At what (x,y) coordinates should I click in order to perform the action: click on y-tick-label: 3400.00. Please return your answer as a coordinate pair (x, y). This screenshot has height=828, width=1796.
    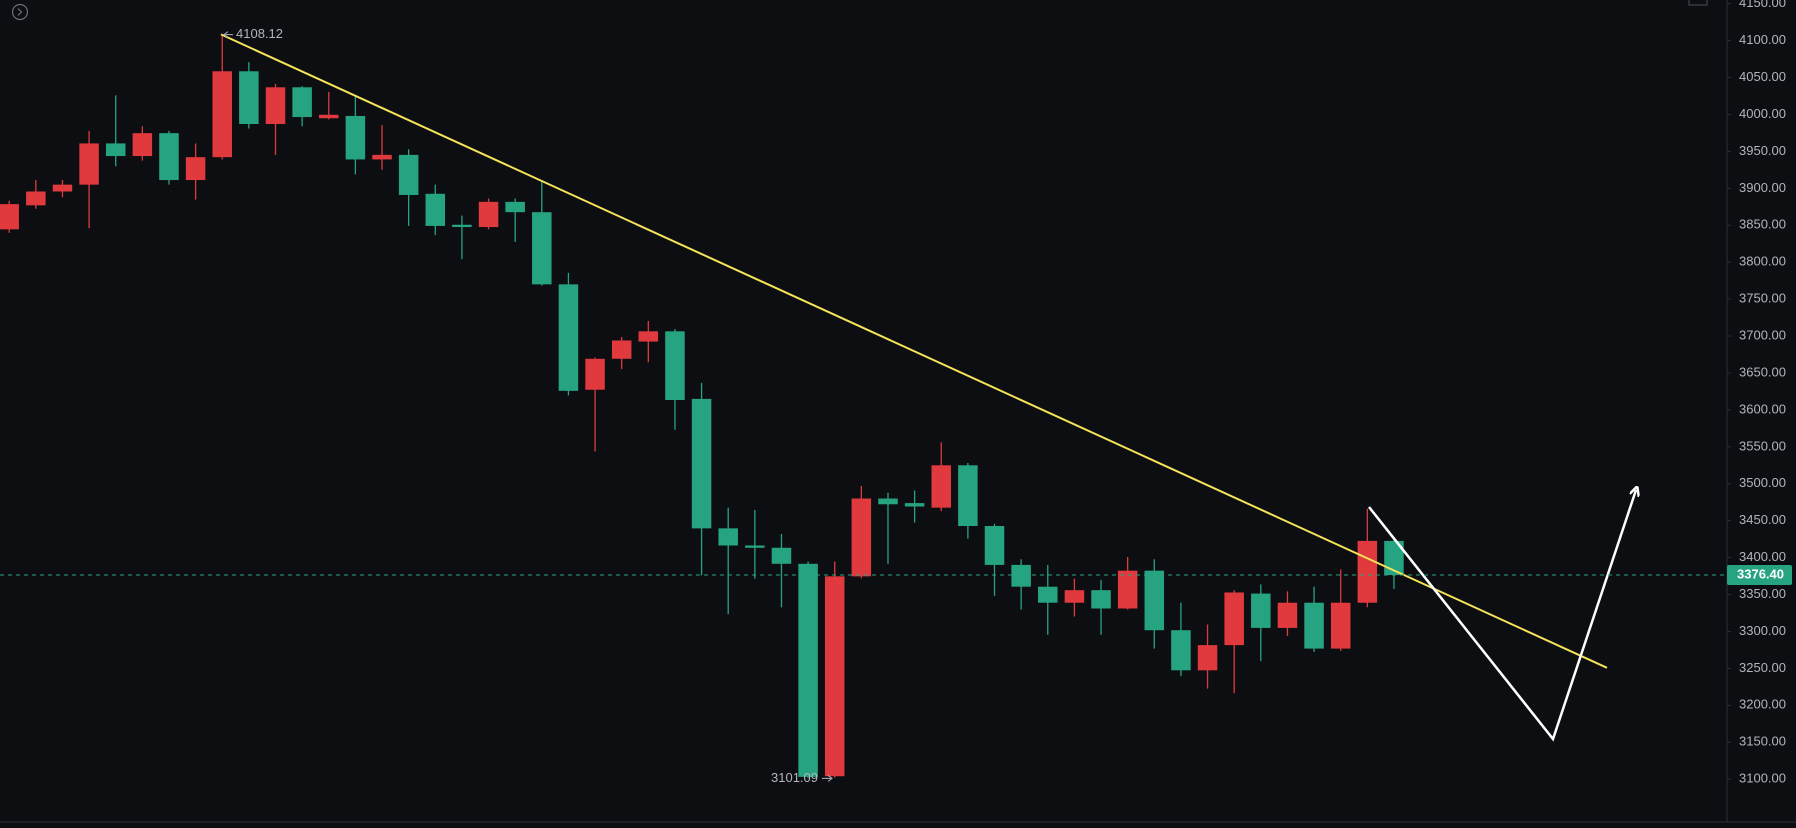
    Looking at the image, I should click on (1762, 556).